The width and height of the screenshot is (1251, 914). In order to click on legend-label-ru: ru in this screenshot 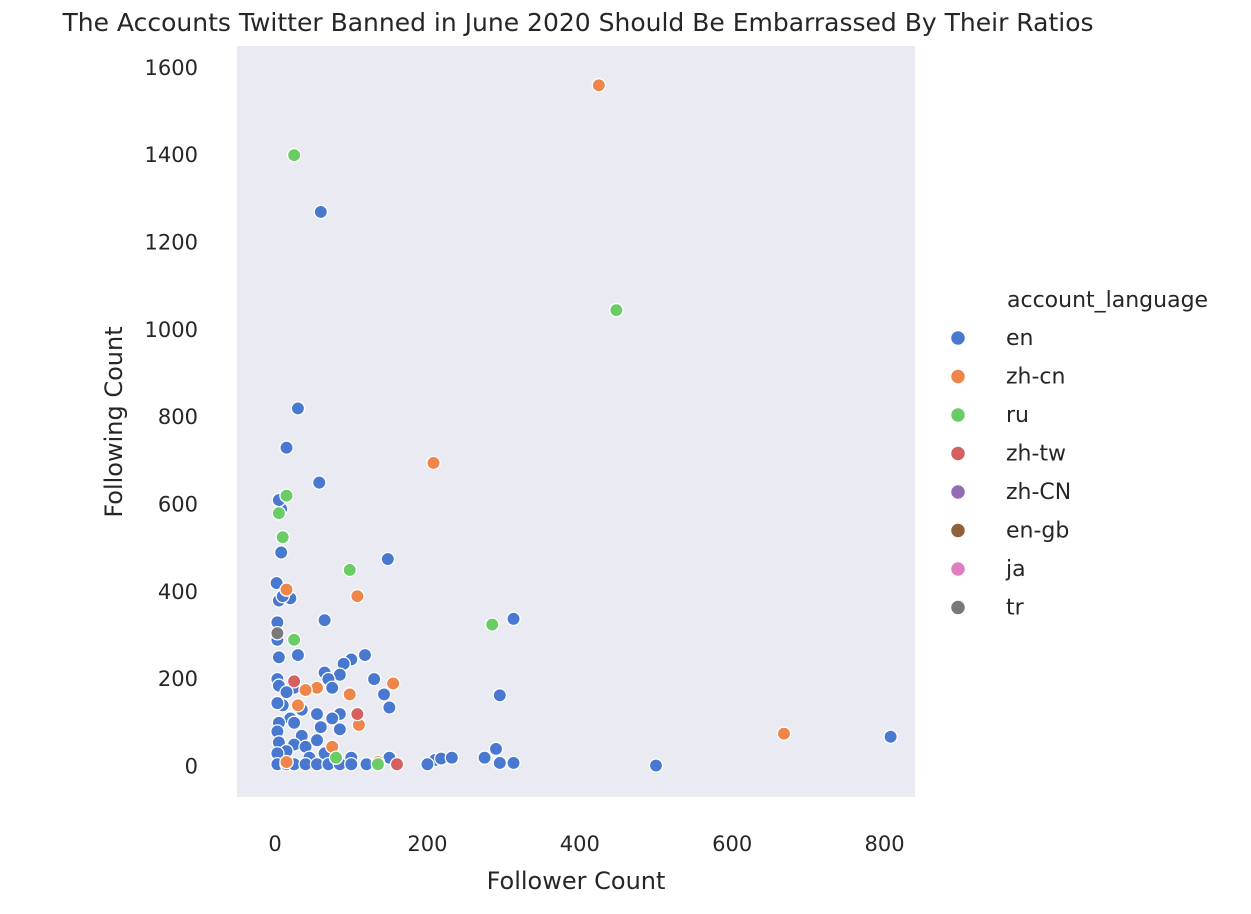, I will do `click(1017, 415)`.